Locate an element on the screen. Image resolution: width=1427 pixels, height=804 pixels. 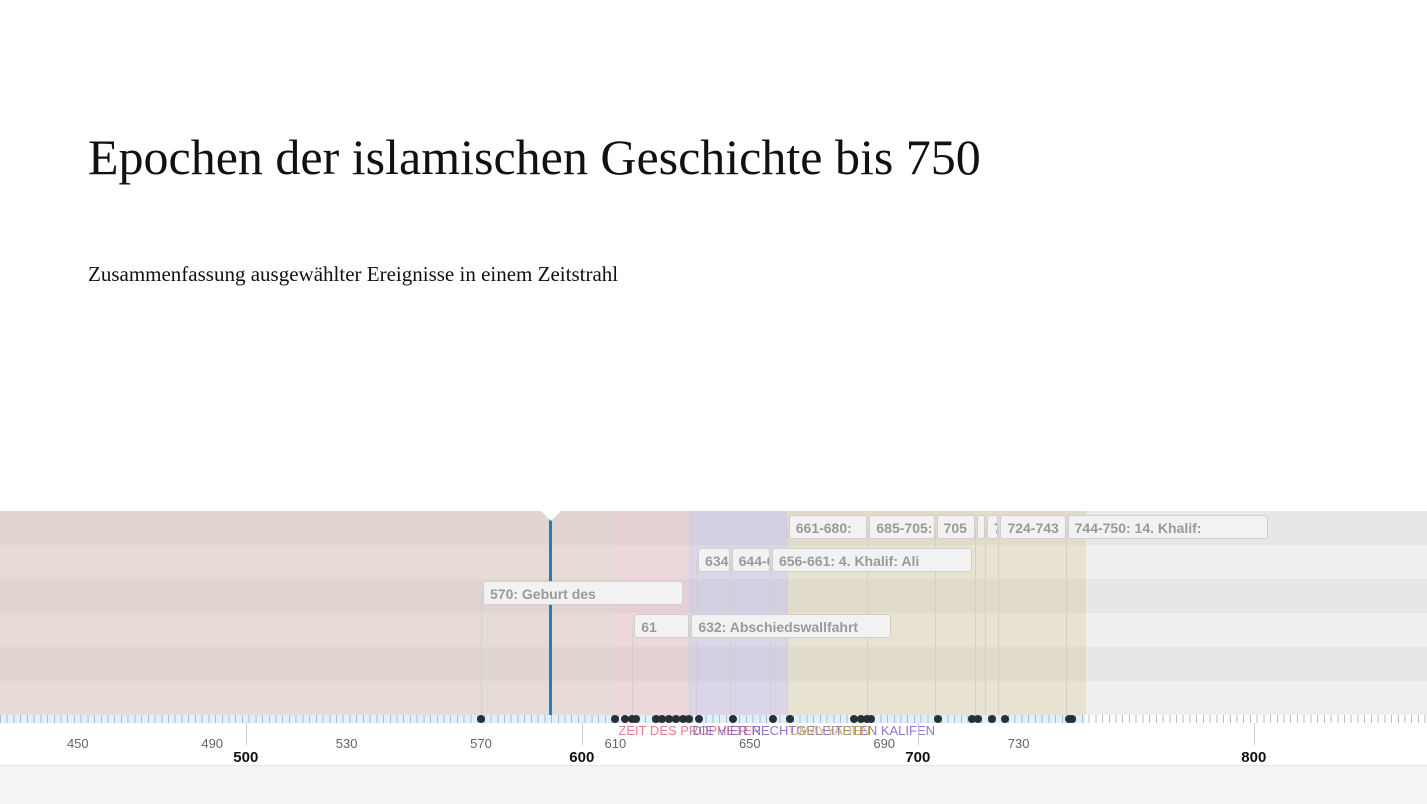
current-line is located at coordinates (550, 613).